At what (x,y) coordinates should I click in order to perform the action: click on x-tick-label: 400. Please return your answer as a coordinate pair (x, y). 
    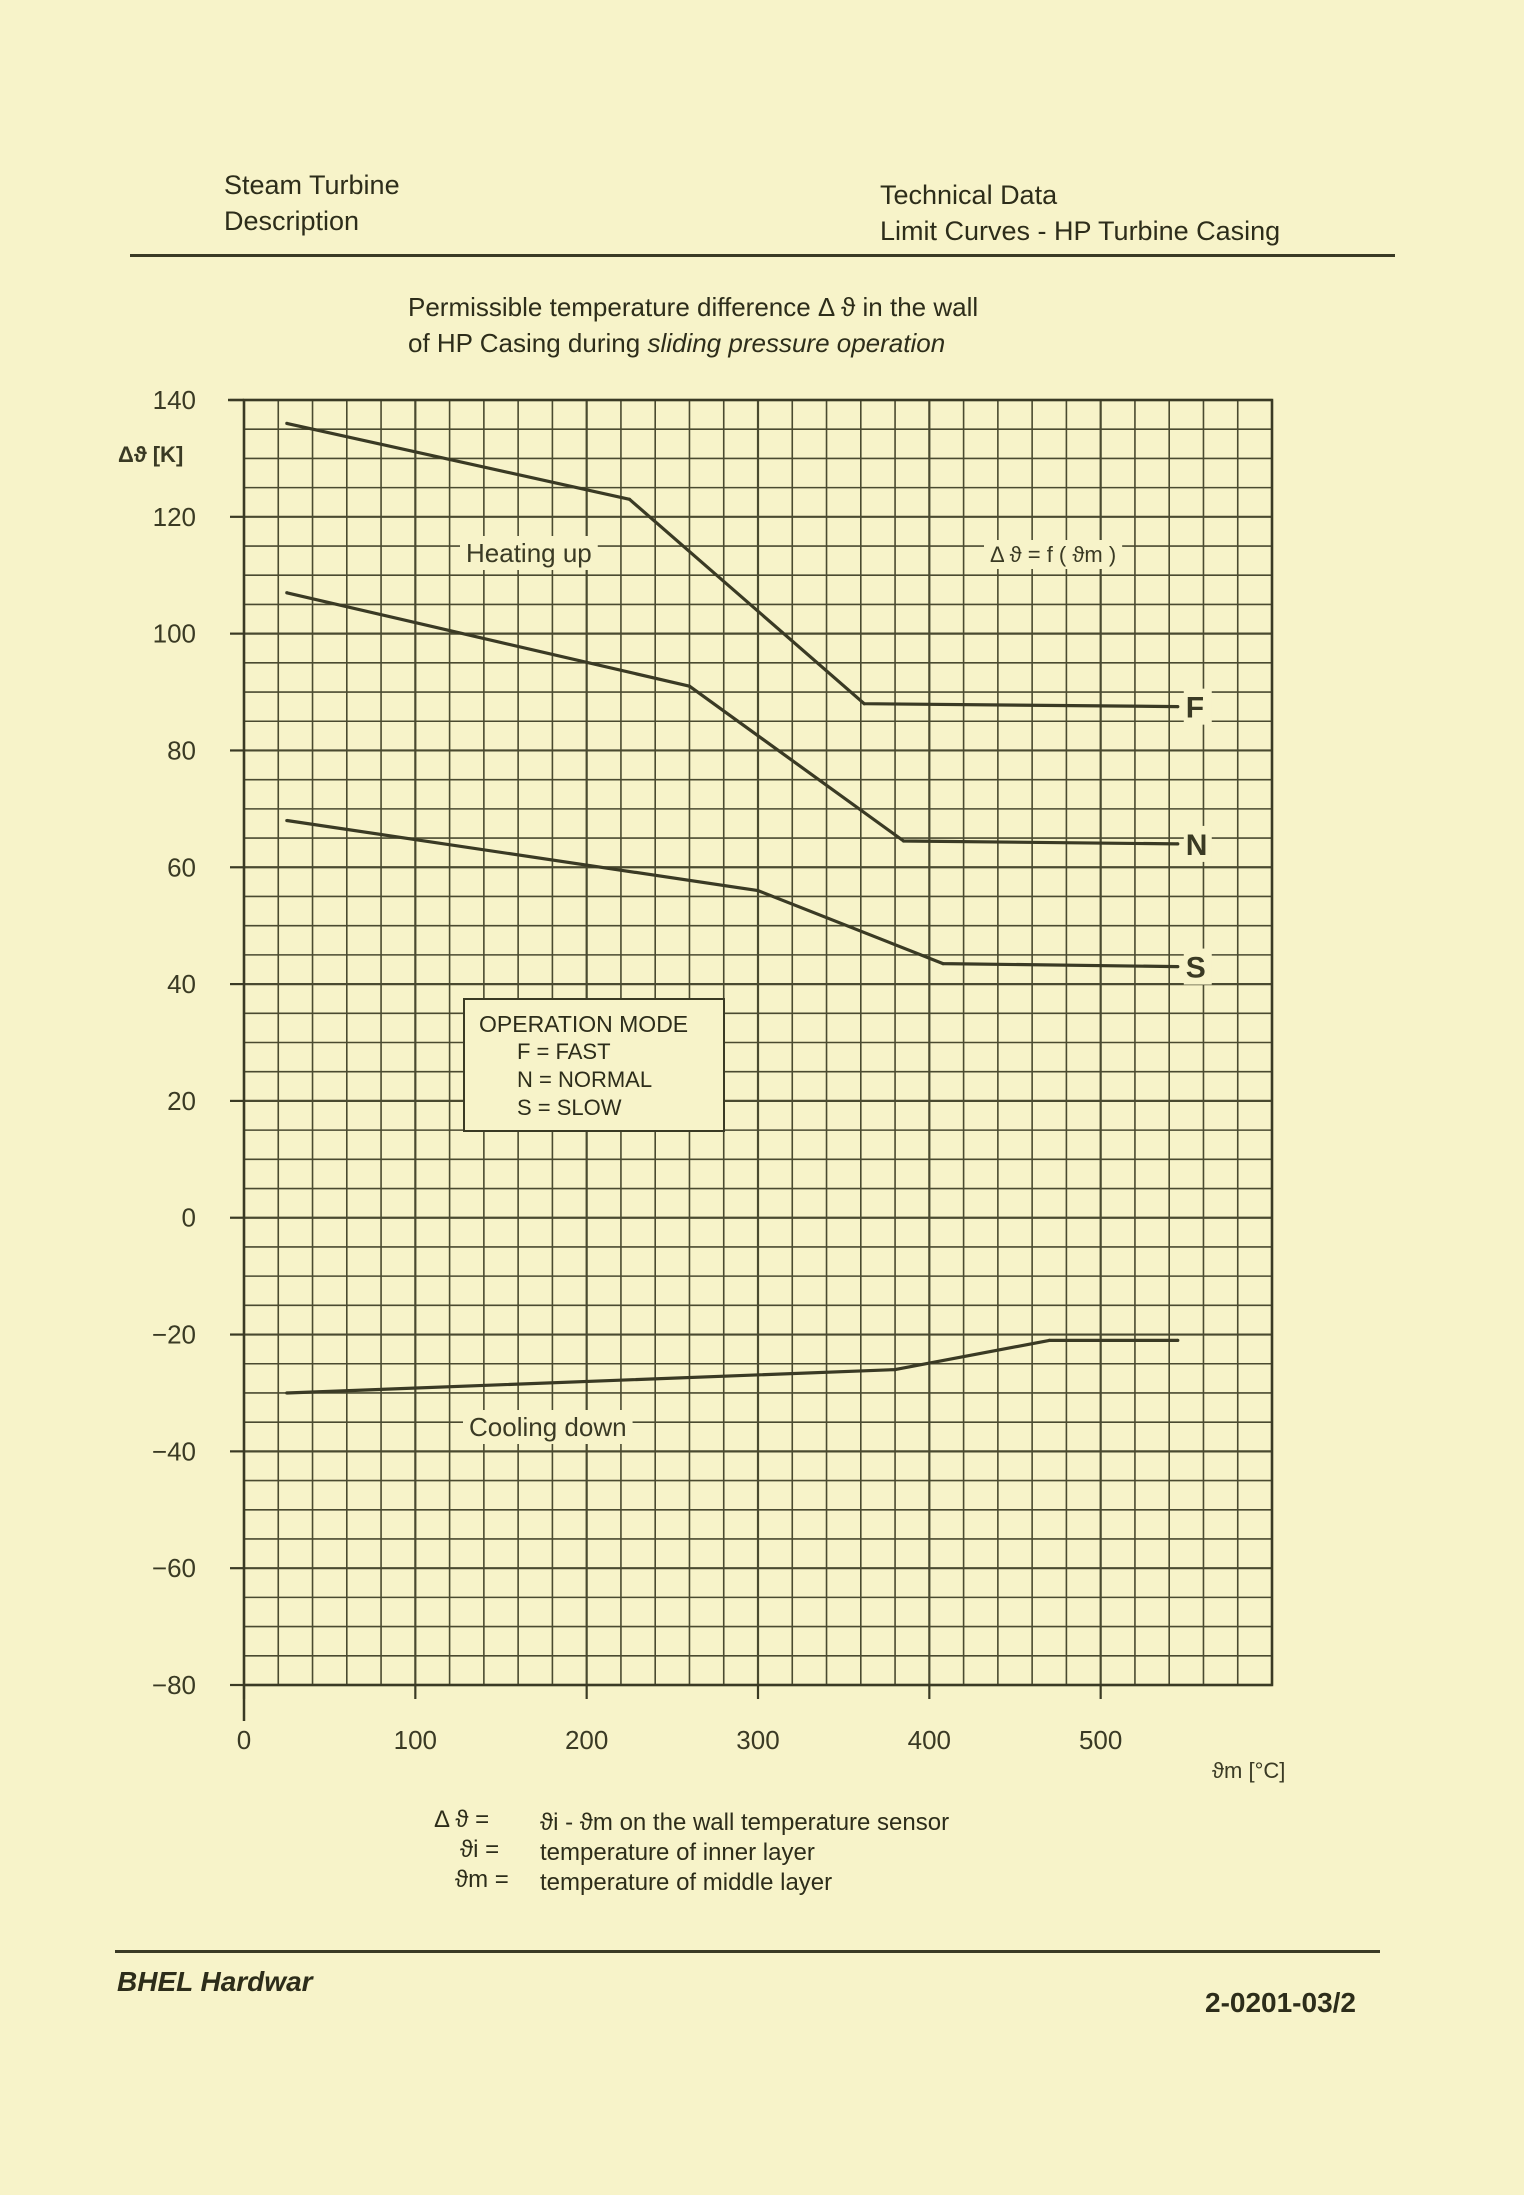
    Looking at the image, I should click on (929, 1740).